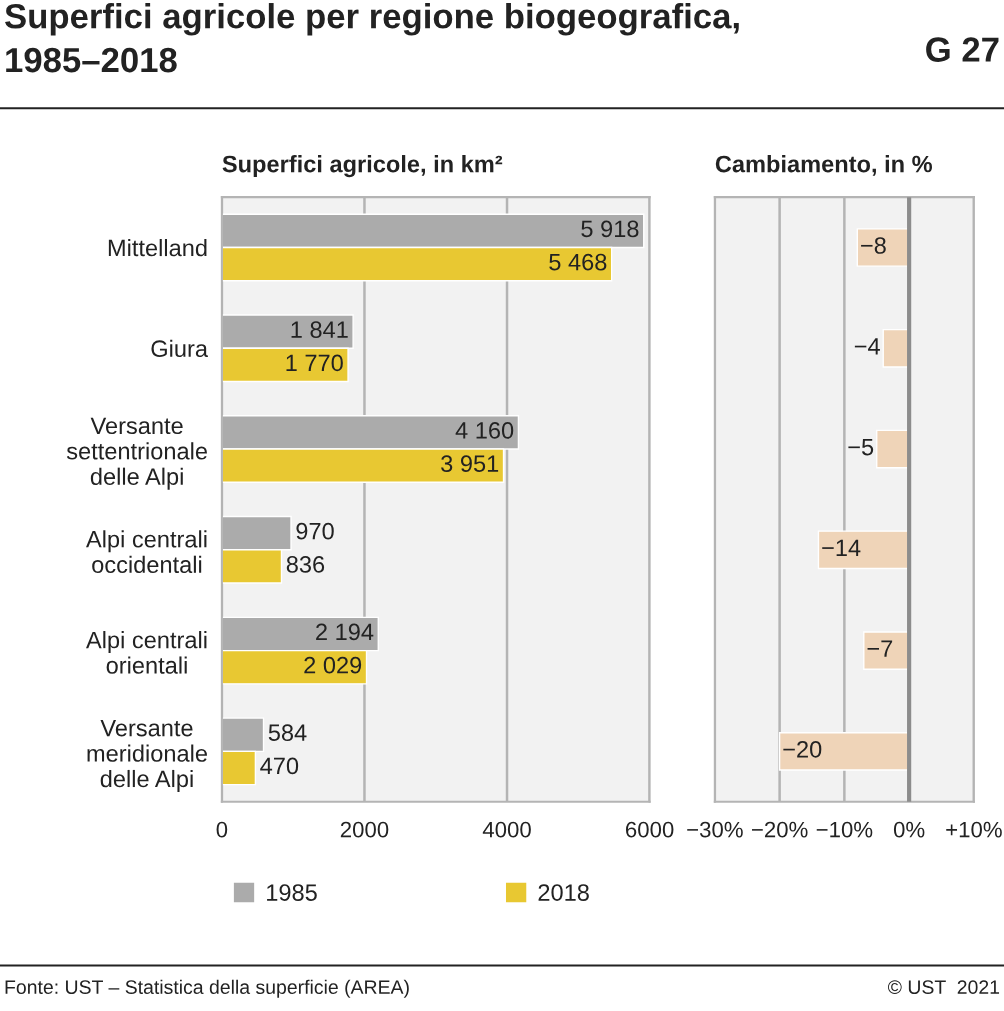 The height and width of the screenshot is (1011, 1004). I want to click on legend-label: 2018, so click(563, 892).